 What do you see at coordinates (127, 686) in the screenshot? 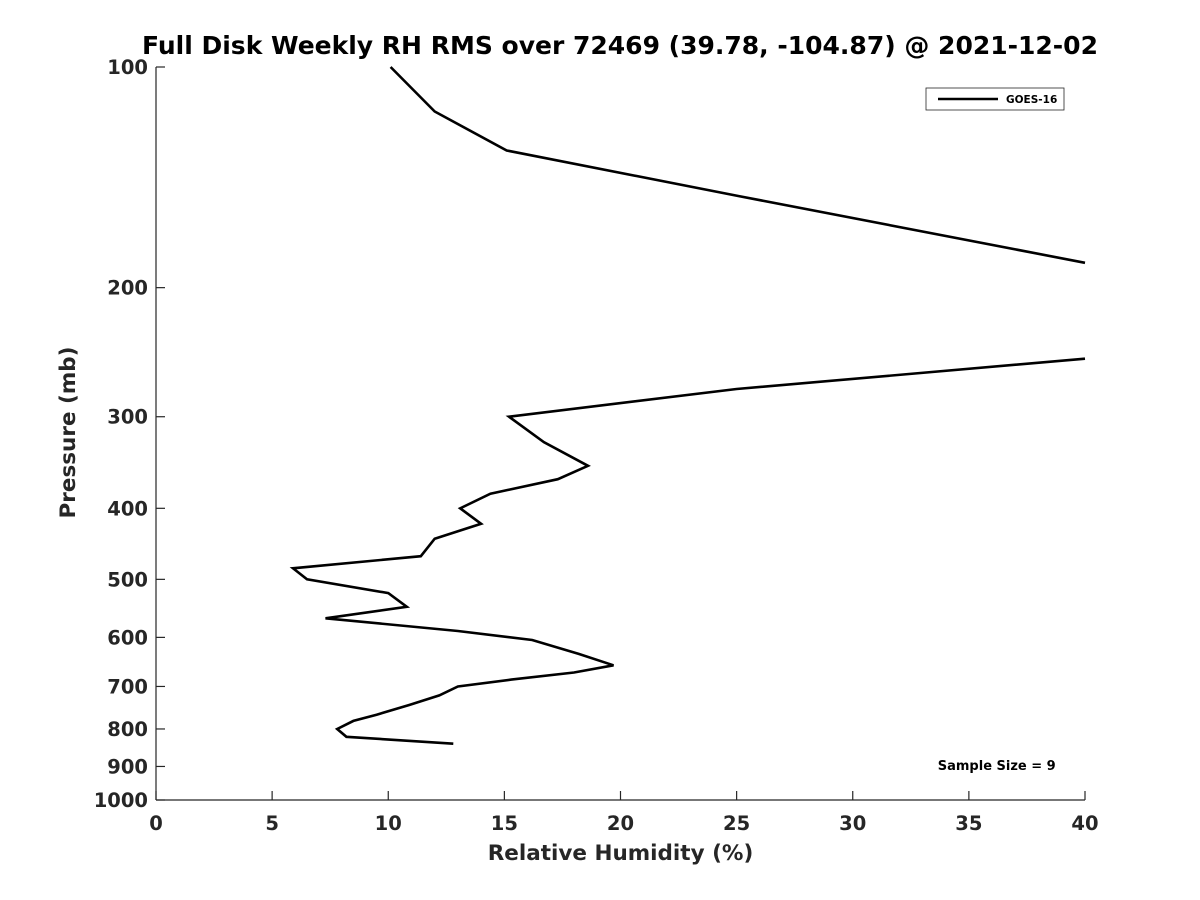
I see `y-tick-label: 700` at bounding box center [127, 686].